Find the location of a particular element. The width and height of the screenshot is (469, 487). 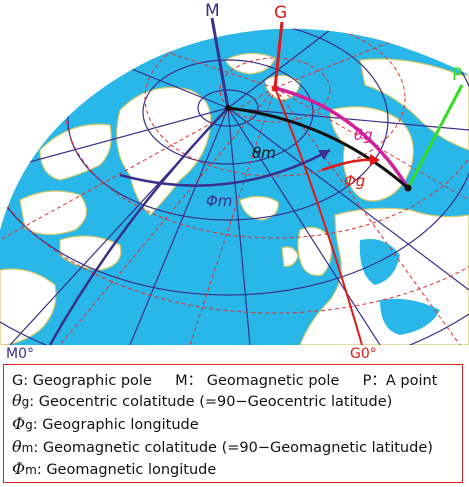

iceland is located at coordinates (259, 208).